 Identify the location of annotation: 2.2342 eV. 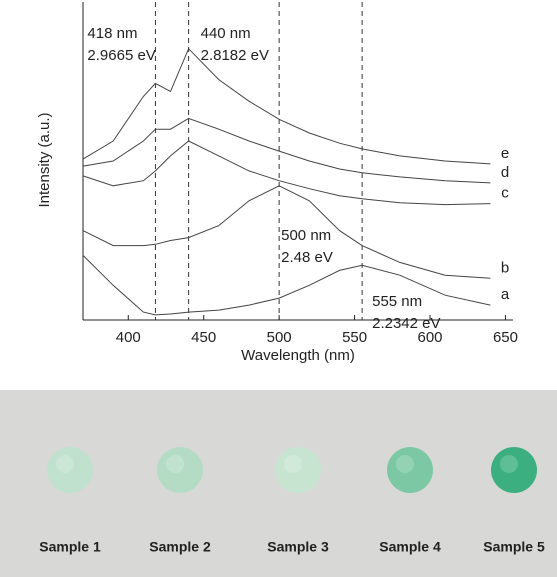
(406, 323).